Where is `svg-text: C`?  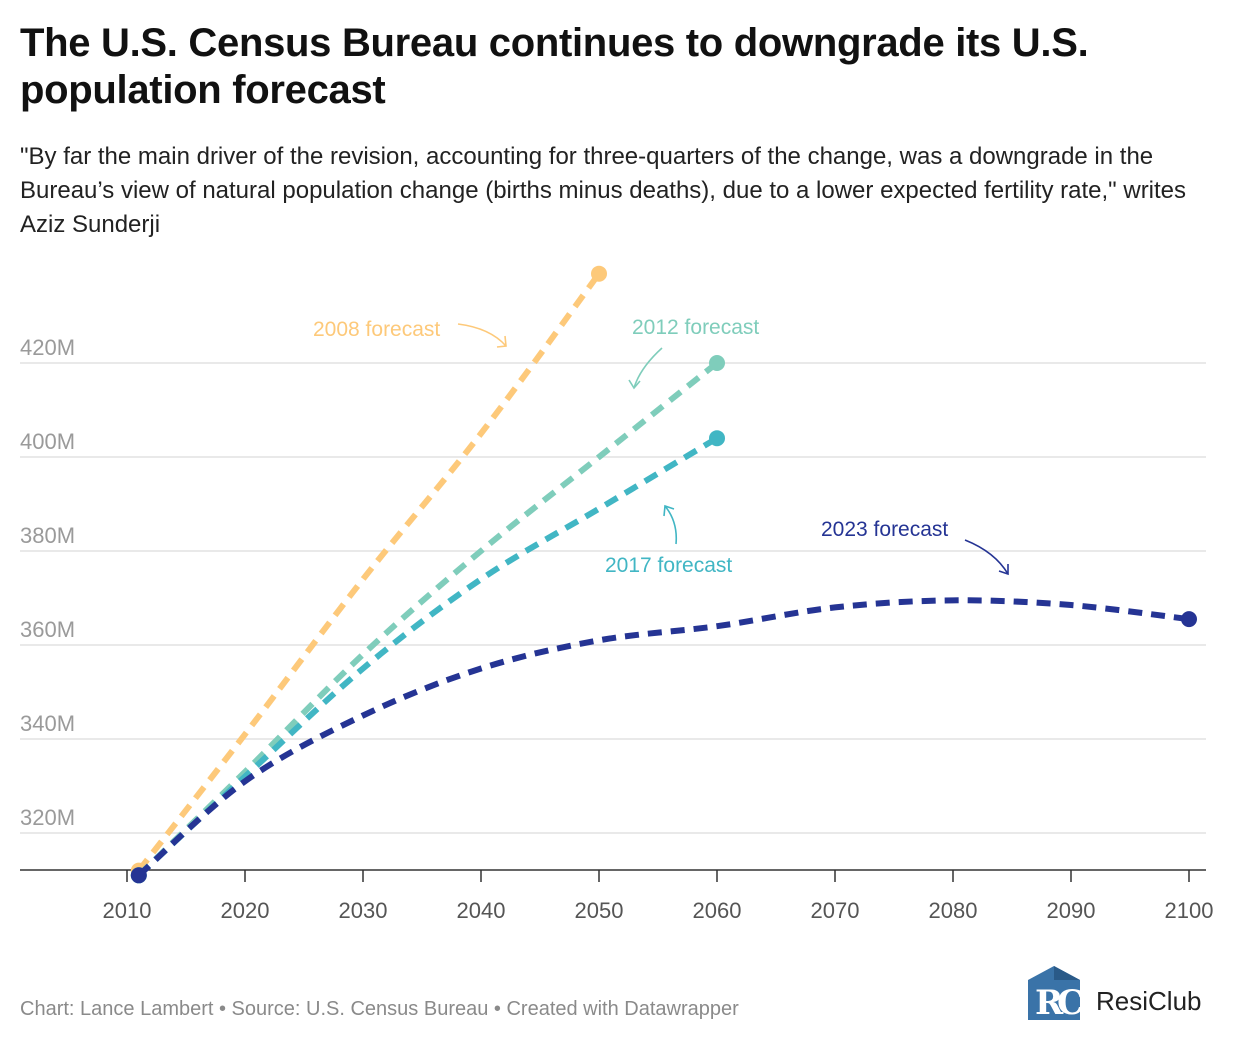
svg-text: C is located at coordinates (1070, 1002).